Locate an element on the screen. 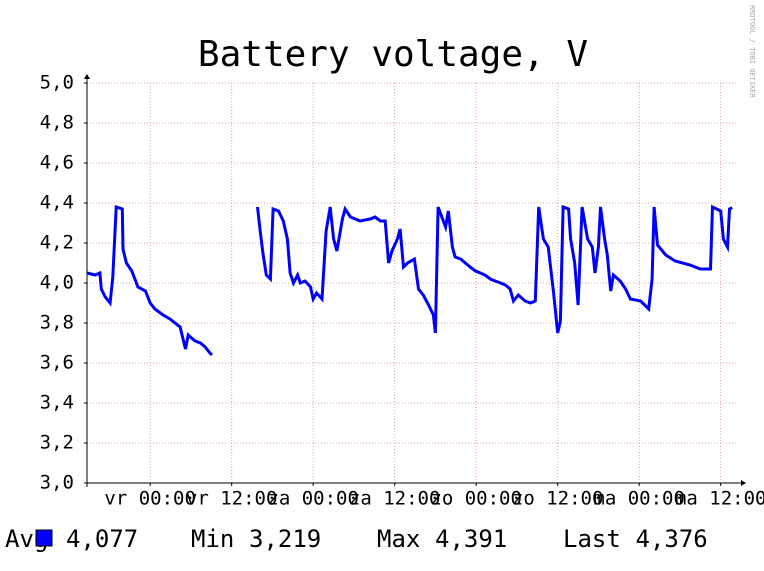  stat-value: 3,219 is located at coordinates (285, 539).